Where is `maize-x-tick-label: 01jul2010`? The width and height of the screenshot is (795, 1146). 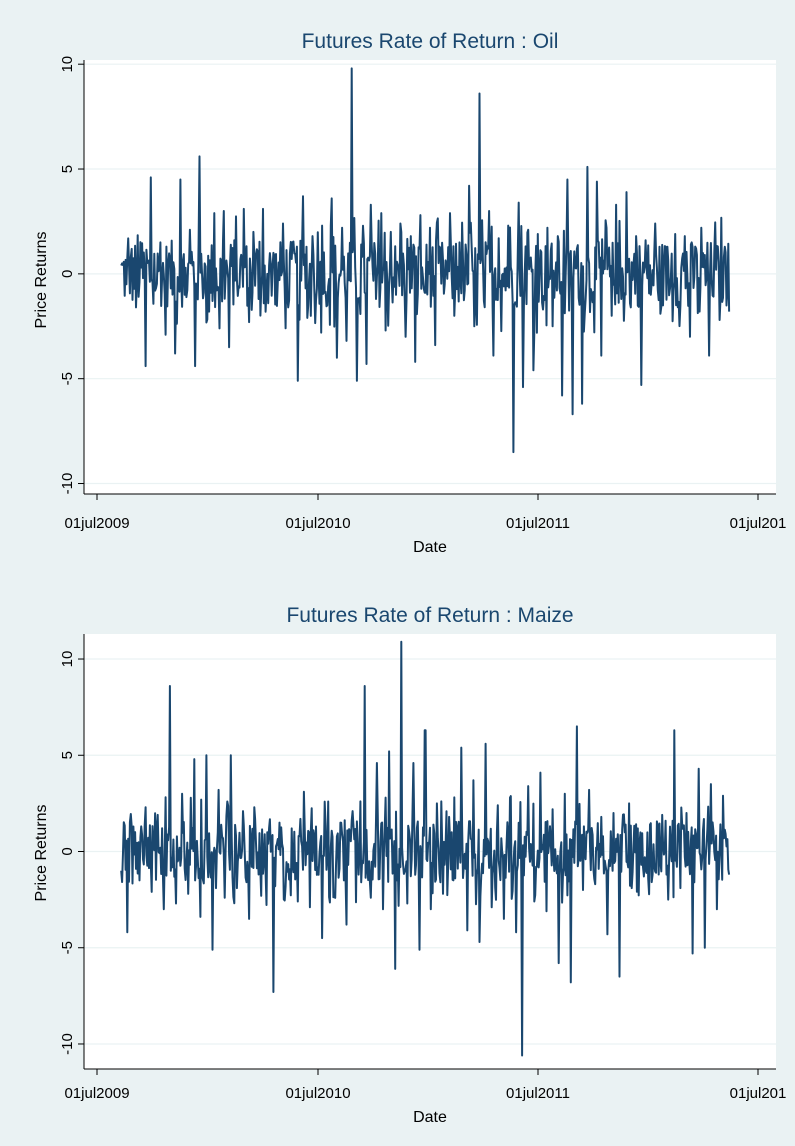 maize-x-tick-label: 01jul2010 is located at coordinates (317, 1093).